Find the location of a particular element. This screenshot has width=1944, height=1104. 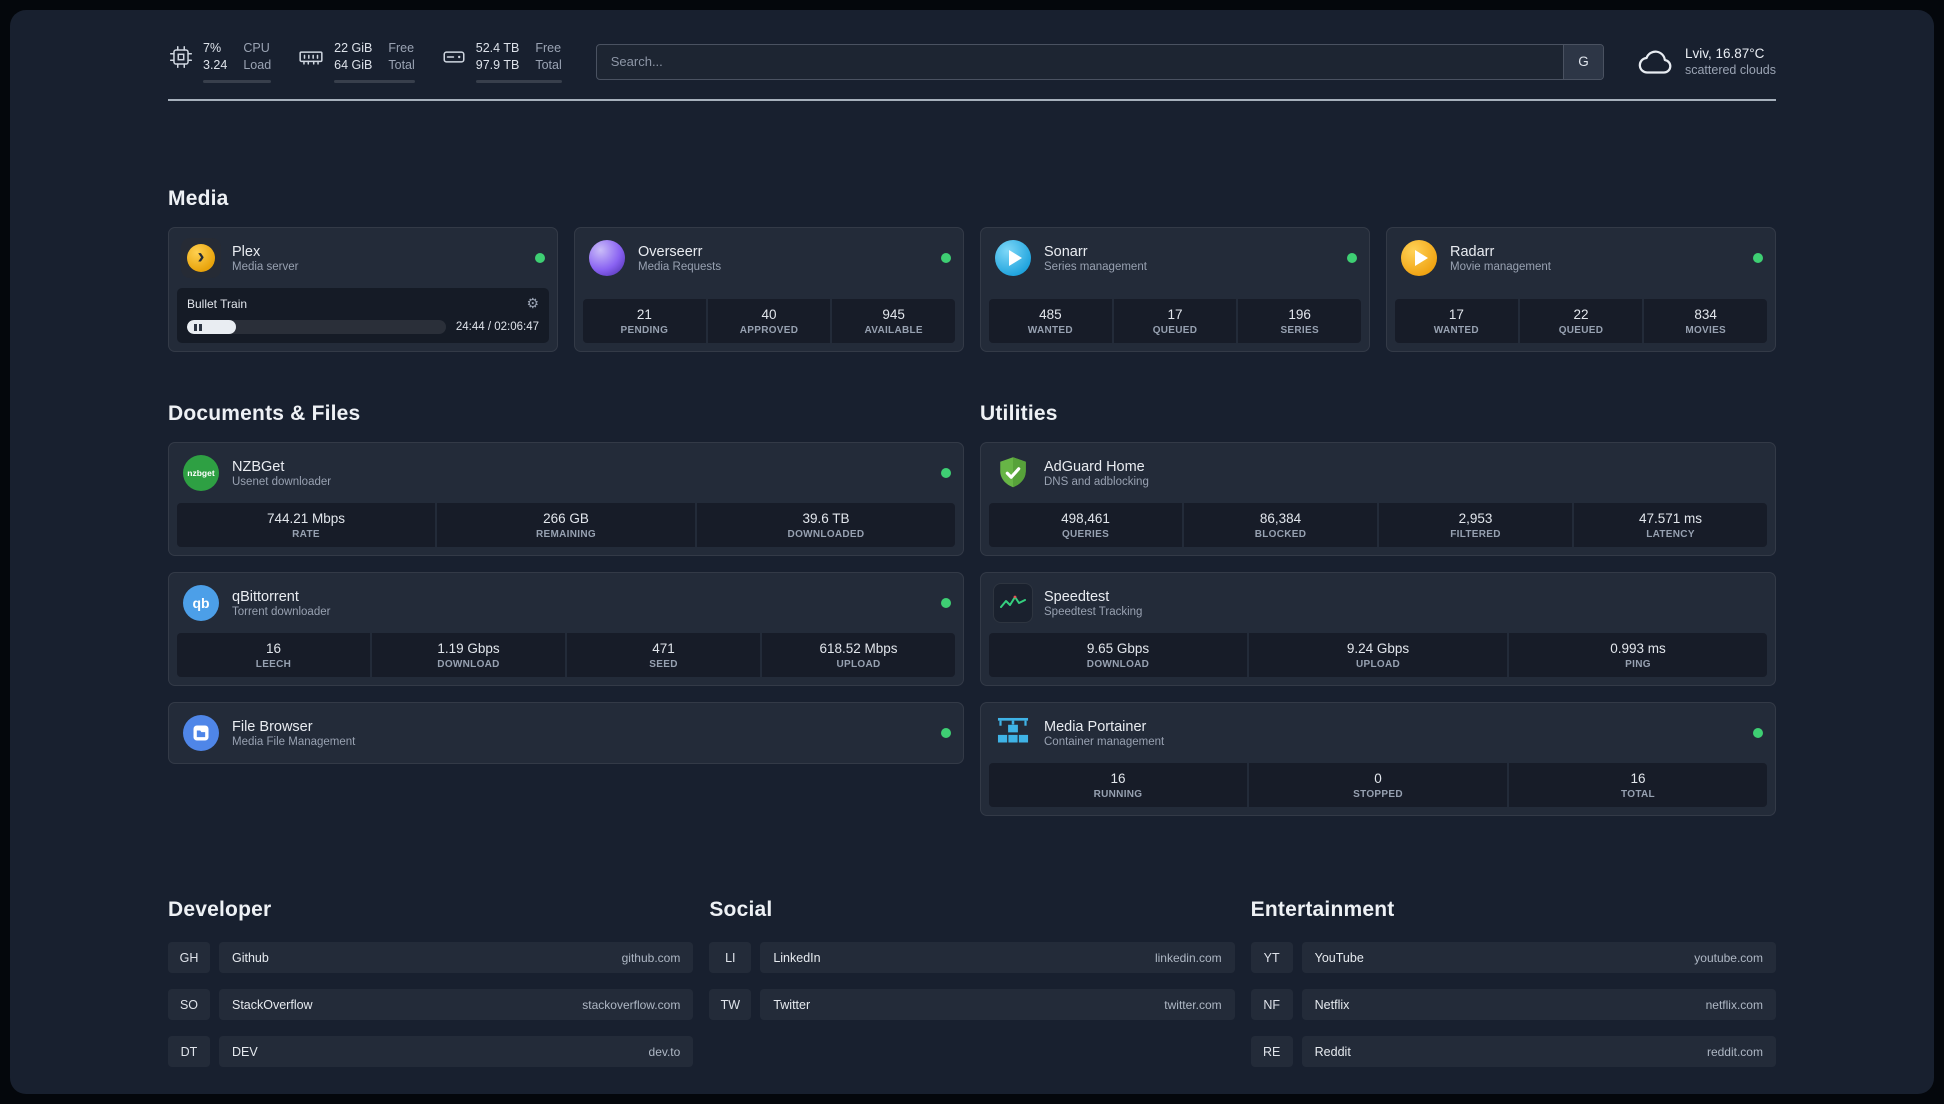

bookmark-name: Twitter is located at coordinates (792, 1004).